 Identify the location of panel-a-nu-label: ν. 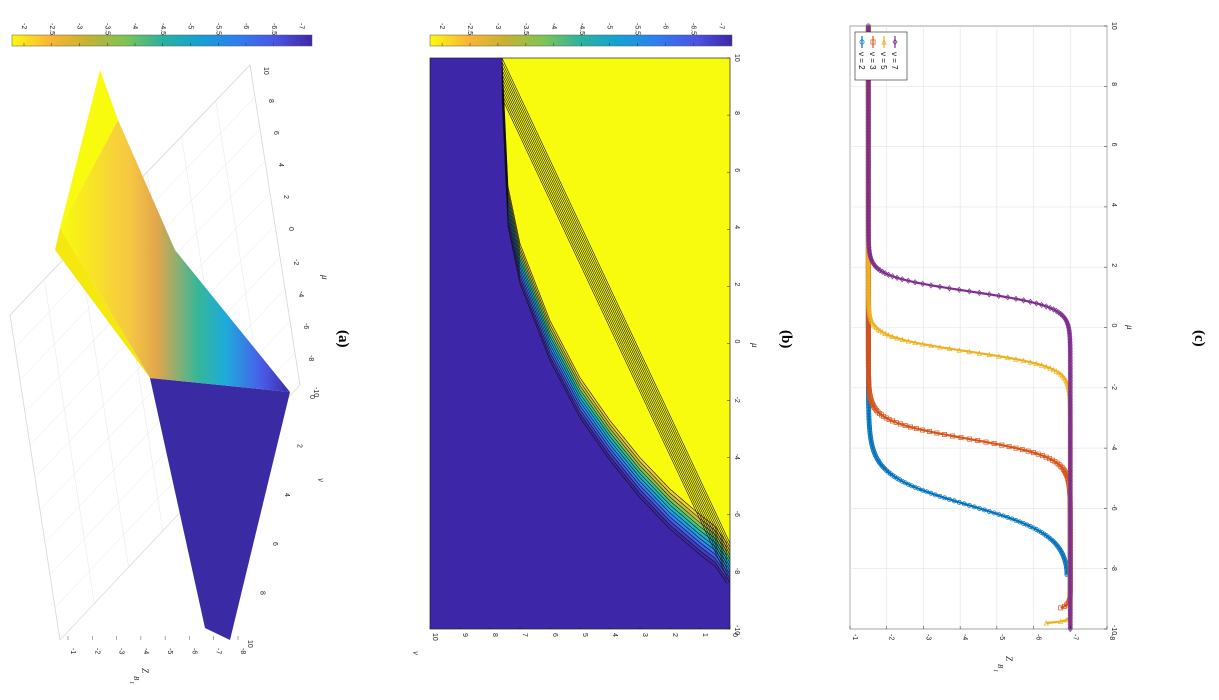
(321, 480).